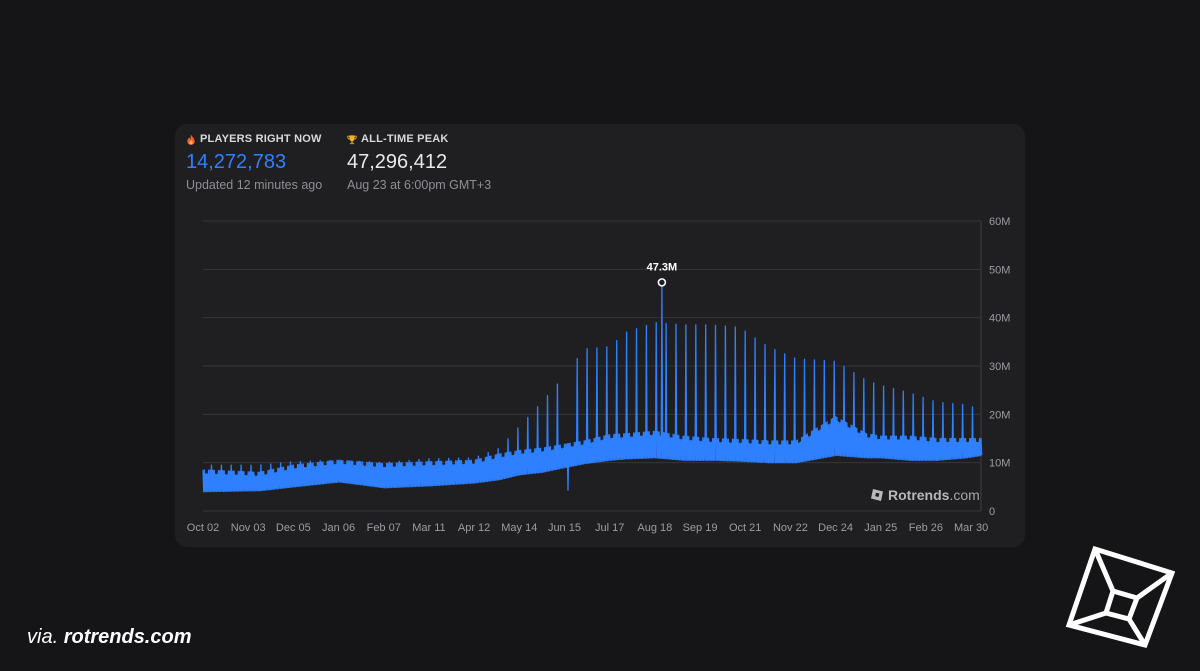 This screenshot has width=1200, height=671. Describe the element at coordinates (745, 528) in the screenshot. I see `x-tick-label: Oct 21` at that location.